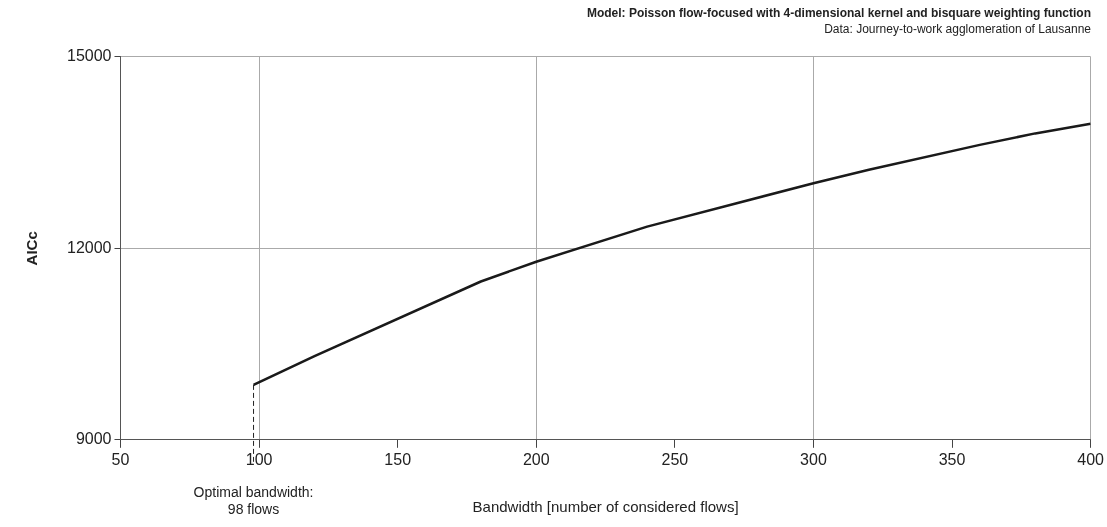 The width and height of the screenshot is (1107, 527). Describe the element at coordinates (32, 248) in the screenshot. I see `y-axis-title: AICc` at that location.